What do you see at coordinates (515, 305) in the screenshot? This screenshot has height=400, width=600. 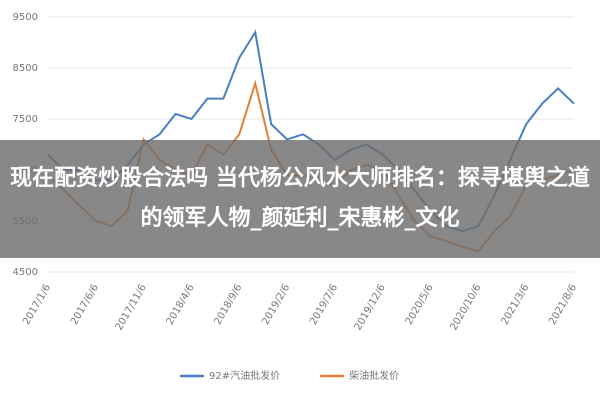 I see `x-tick-label: 2021/3/6` at bounding box center [515, 305].